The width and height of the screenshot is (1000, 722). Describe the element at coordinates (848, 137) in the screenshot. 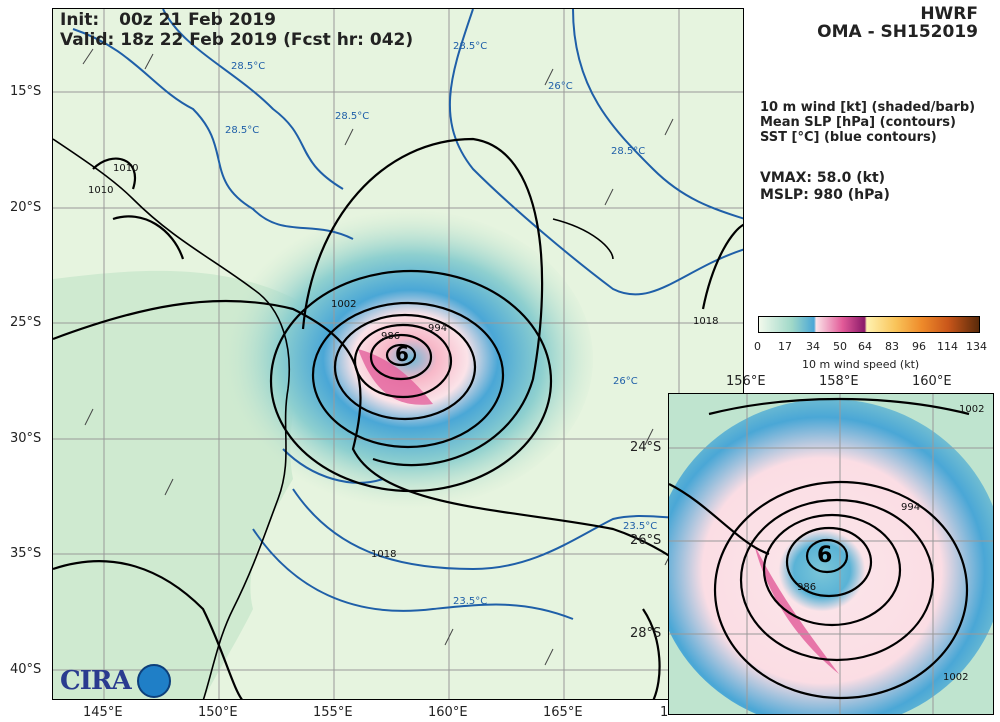

I see `legend-sst: SST [°C] (blue contours)` at that location.